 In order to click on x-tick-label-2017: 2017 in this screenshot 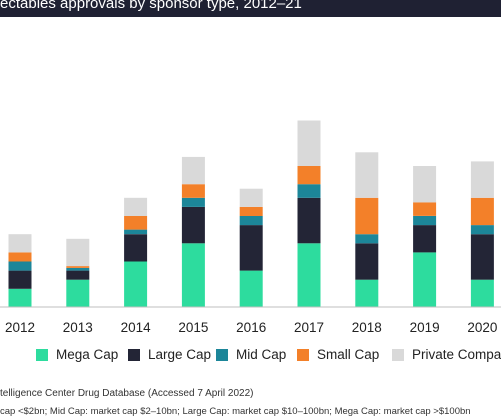, I will do `click(309, 327)`.